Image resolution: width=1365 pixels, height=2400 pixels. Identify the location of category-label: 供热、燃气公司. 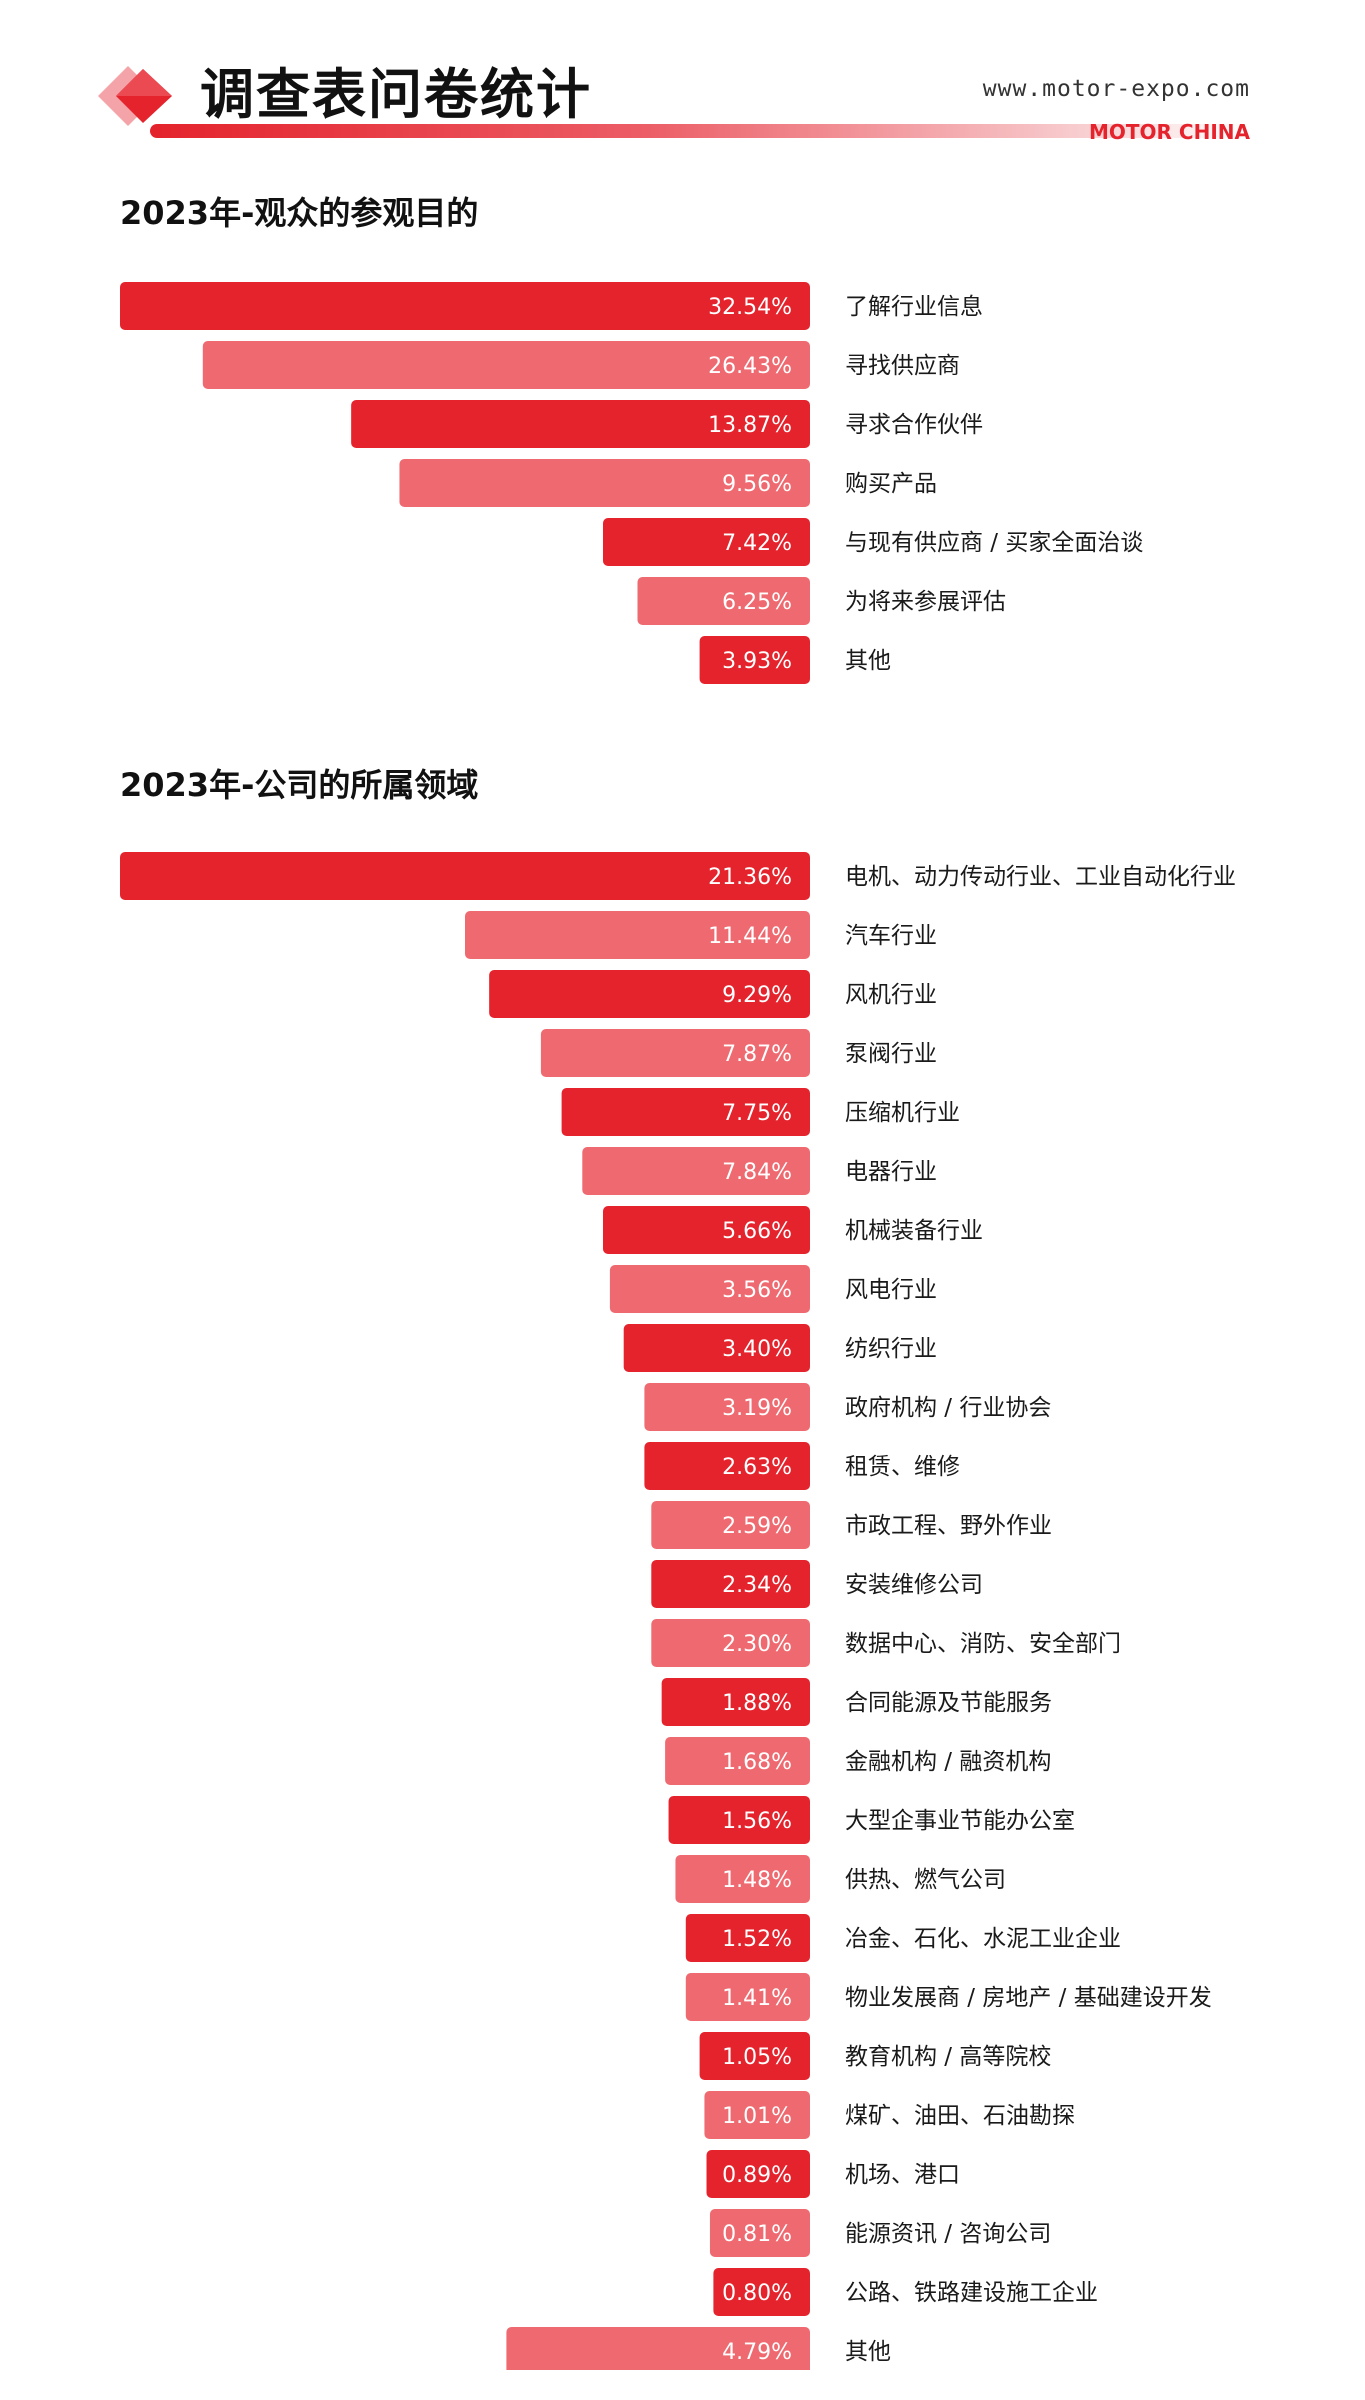
(925, 1880).